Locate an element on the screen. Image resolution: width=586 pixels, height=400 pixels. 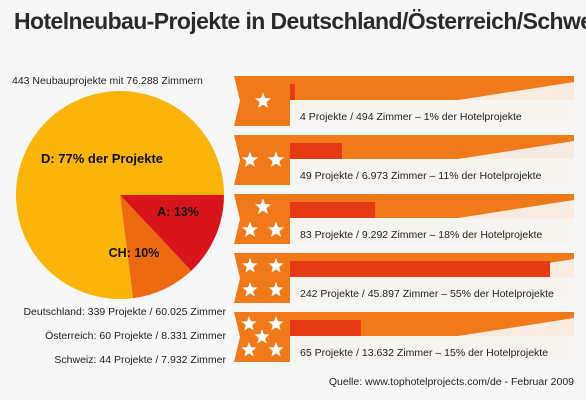
chart-subtitle: 443 Neubauprojekte mit 76.288 Zimmern is located at coordinates (107, 81).